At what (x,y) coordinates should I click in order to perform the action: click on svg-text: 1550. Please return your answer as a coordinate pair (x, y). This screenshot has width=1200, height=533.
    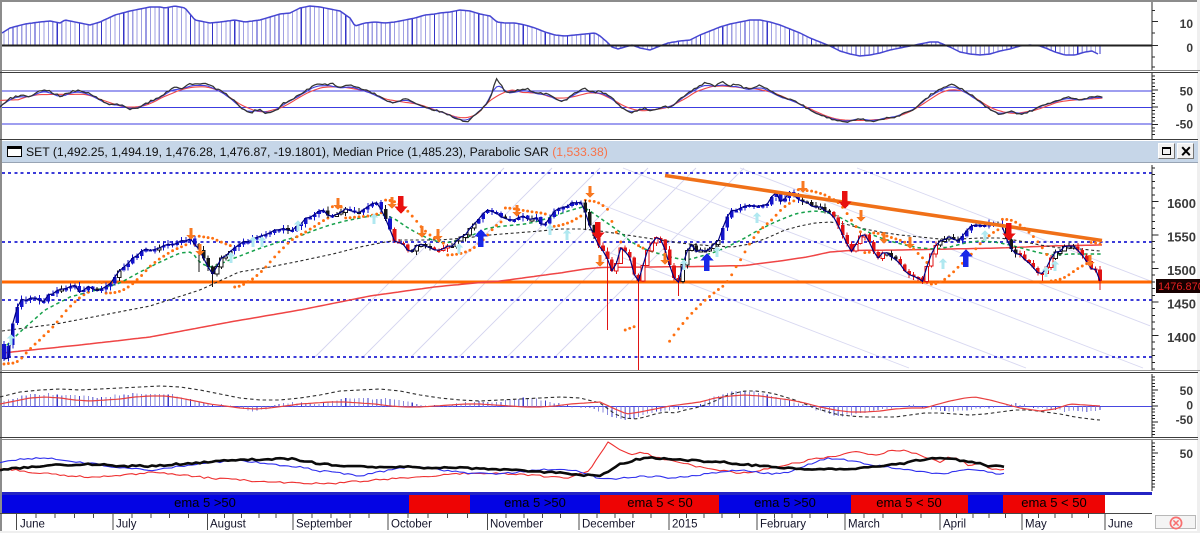
    Looking at the image, I should click on (1181, 237).